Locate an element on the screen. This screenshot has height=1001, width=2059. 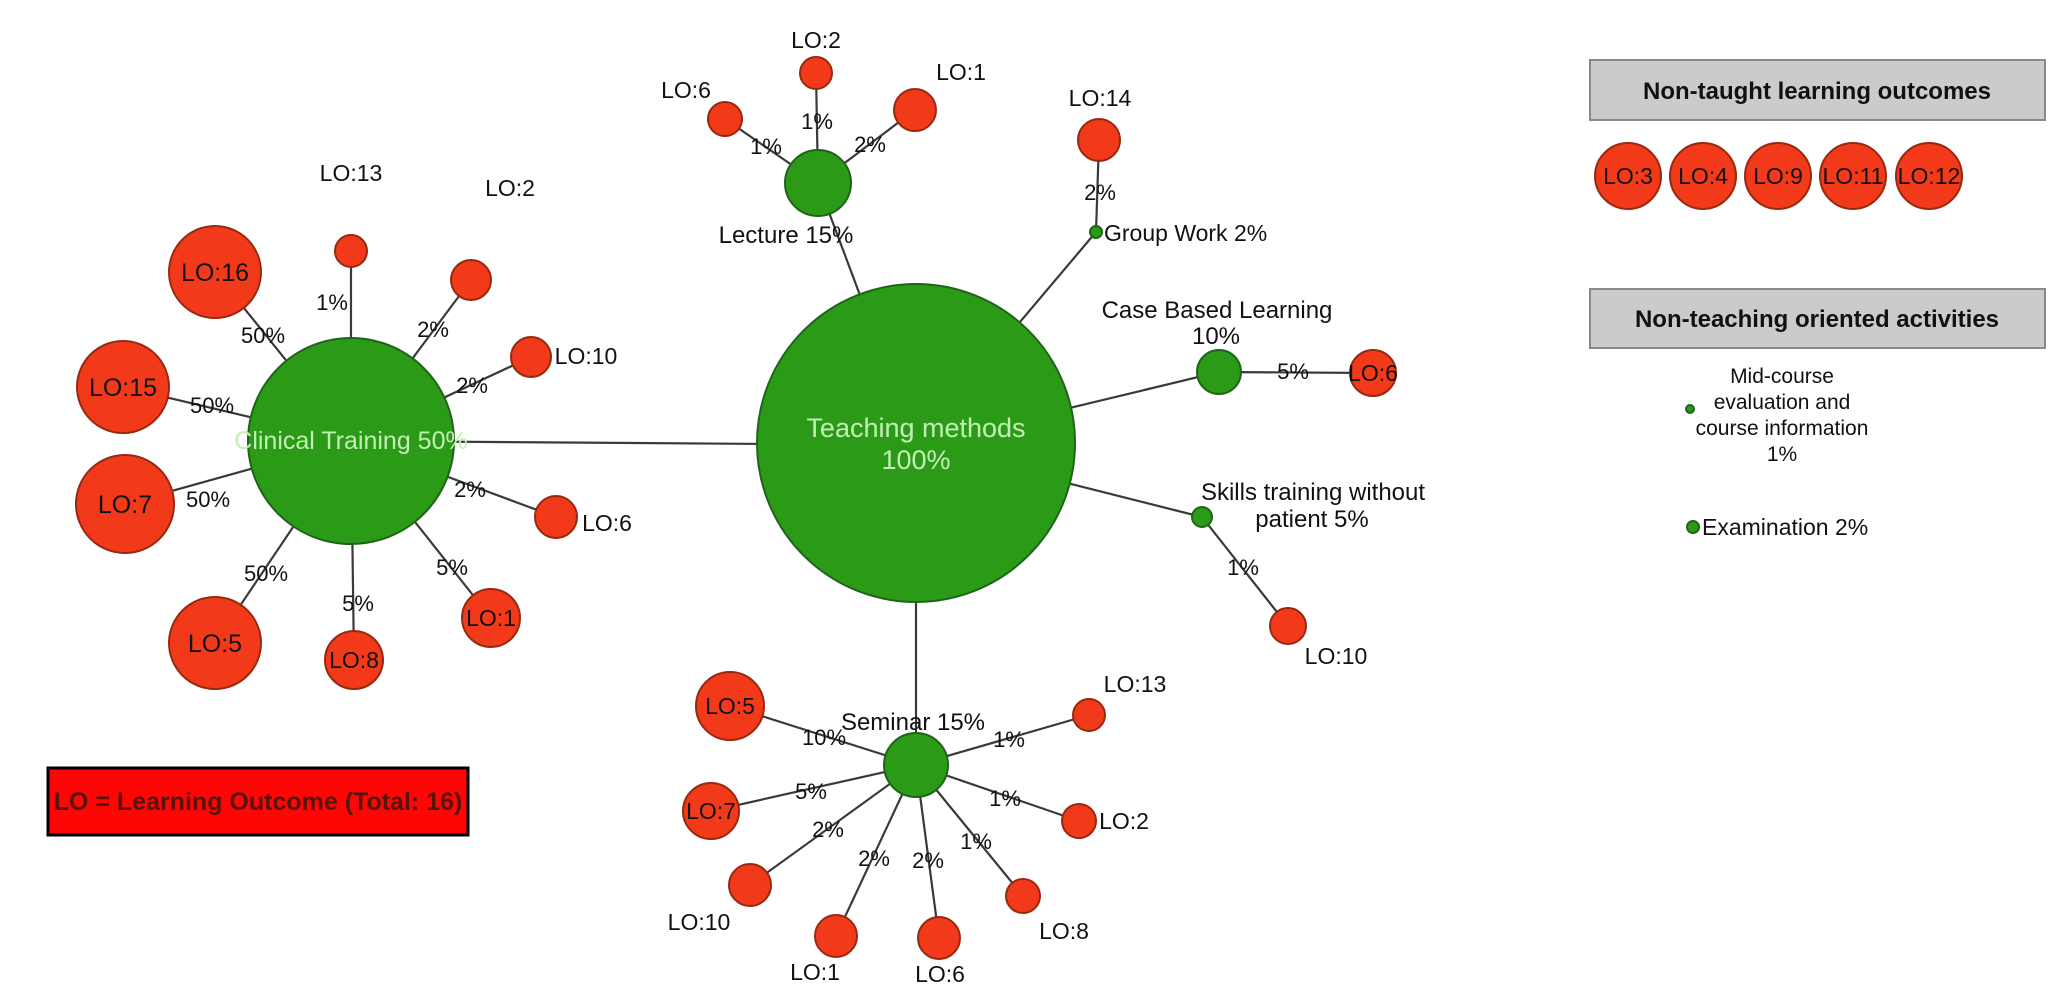
non-taught-circle-lo11 is located at coordinates (1853, 176).